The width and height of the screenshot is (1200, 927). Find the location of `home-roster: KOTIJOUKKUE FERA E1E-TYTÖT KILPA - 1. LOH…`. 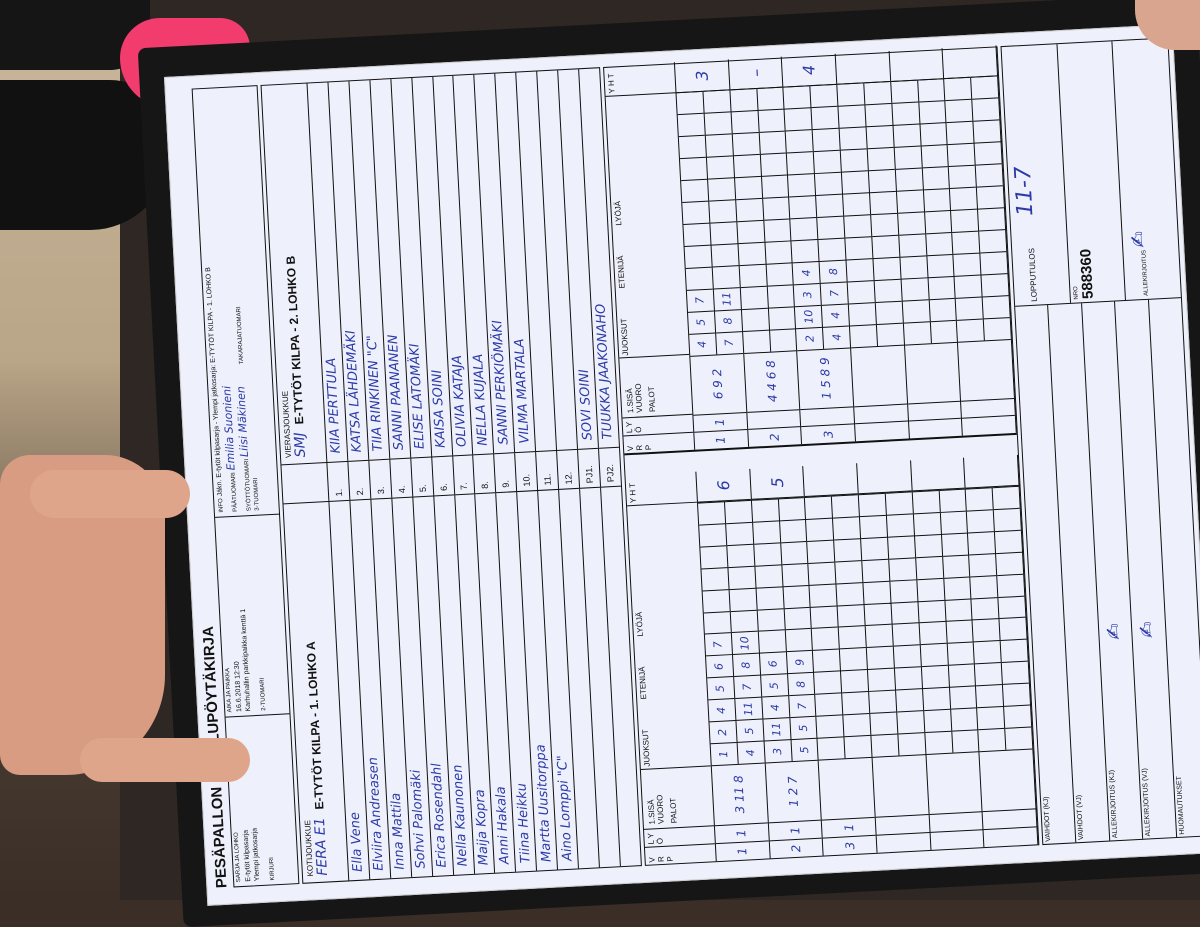

home-roster: KOTIJOUKKUE FERA E1E-TYTÖT KILPA - 1. LOH… is located at coordinates (462, 685).